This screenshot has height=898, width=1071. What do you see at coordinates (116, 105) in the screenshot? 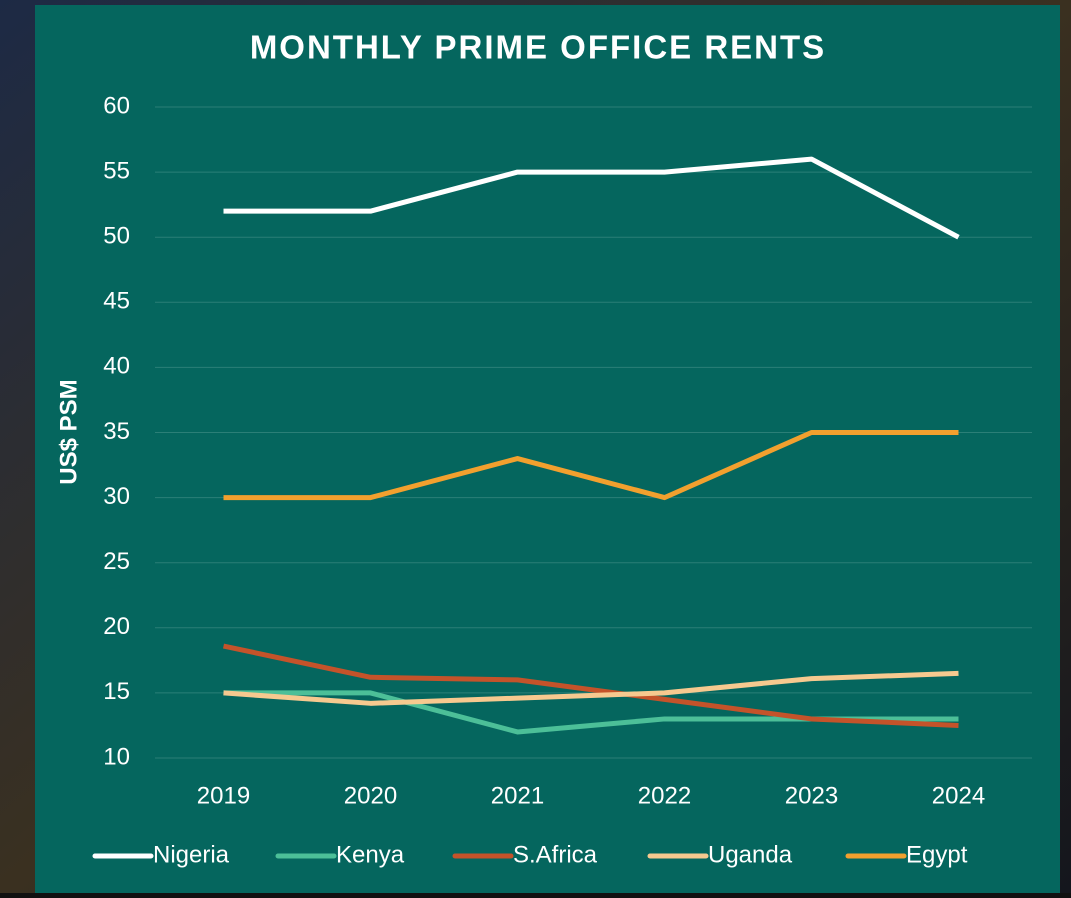
I see `y-tick-label: 60` at bounding box center [116, 105].